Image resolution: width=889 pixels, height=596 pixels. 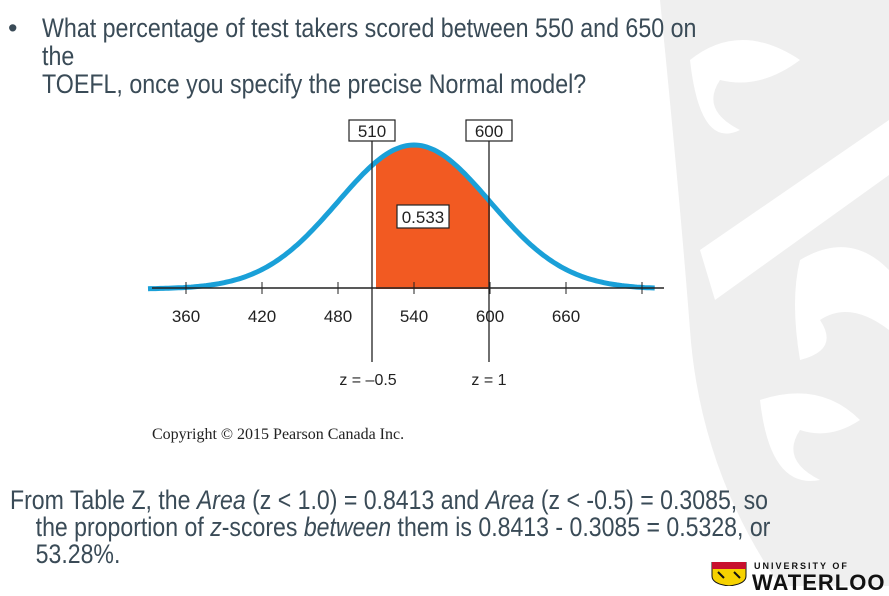 I want to click on answer-part-3: (z < -0.5) = 0.3085, so, so click(x=651, y=500).